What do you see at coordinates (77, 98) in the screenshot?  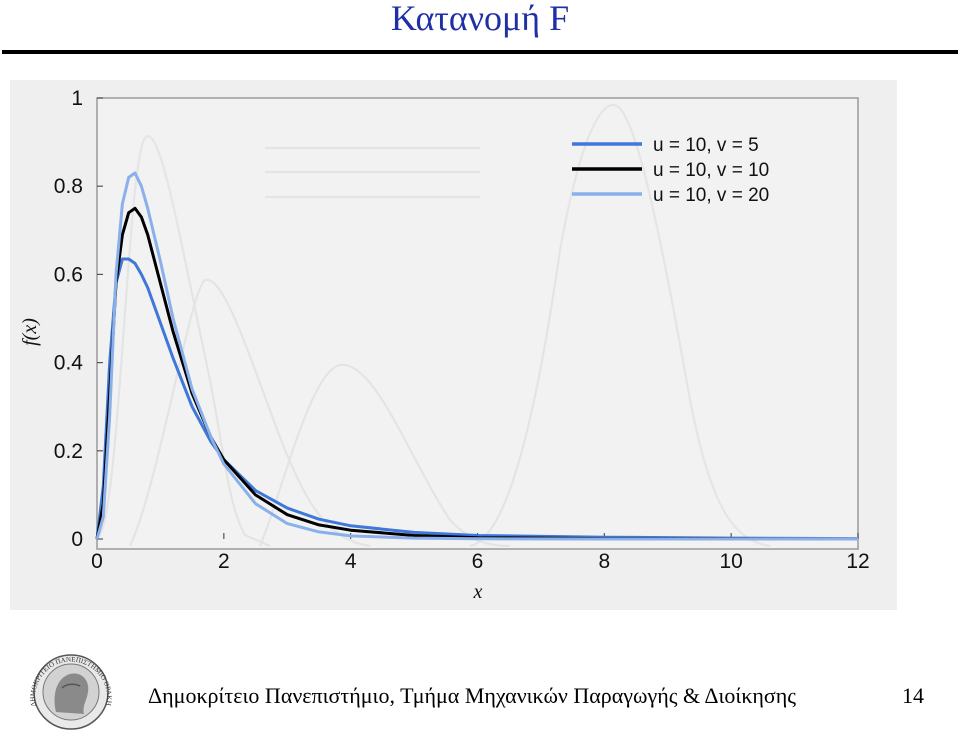 I see `y-tick-label: 1` at bounding box center [77, 98].